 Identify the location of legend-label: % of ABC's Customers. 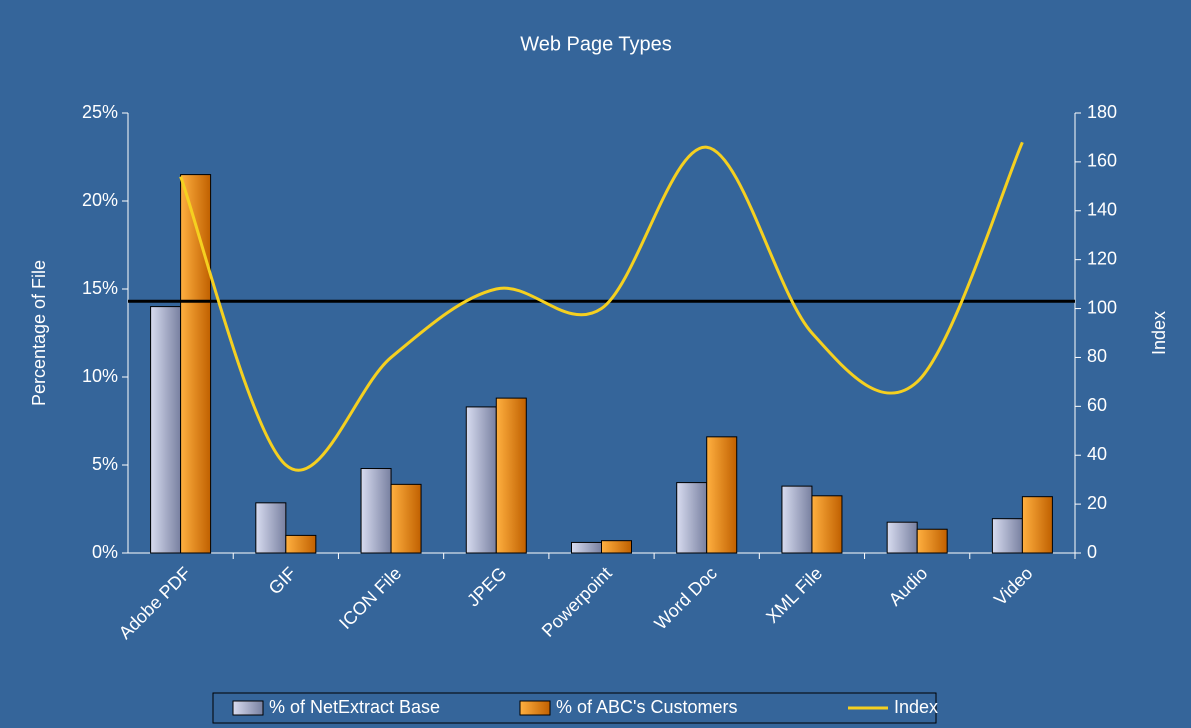
(647, 707).